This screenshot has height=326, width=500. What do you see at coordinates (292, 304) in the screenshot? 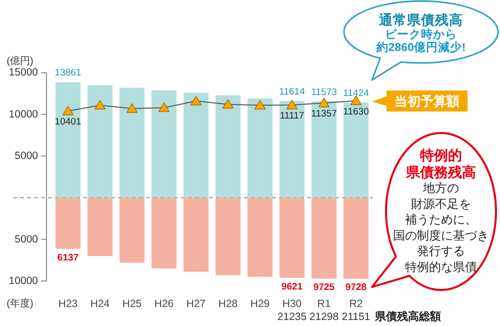
I see `x-tick-label: H30` at bounding box center [292, 304].